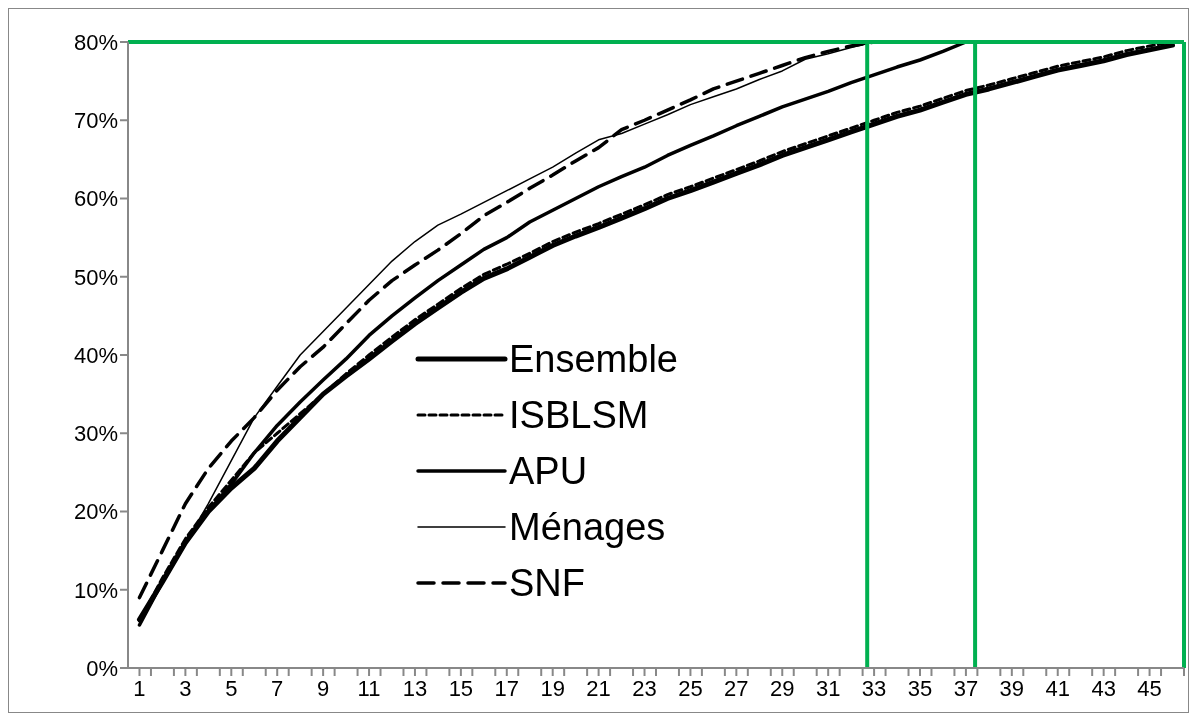 This screenshot has width=1197, height=724. Describe the element at coordinates (690, 688) in the screenshot. I see `x-tick-label: 25` at that location.